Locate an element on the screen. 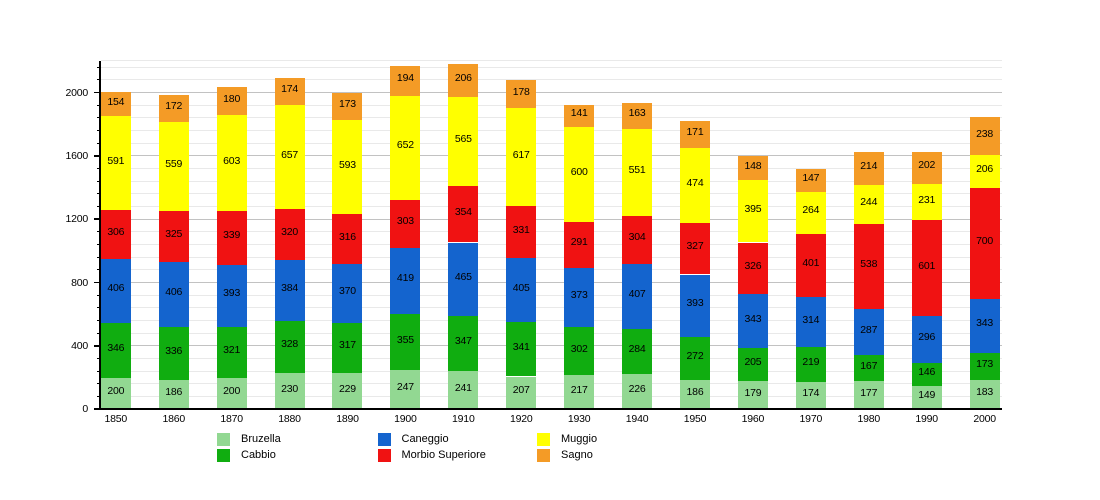 The height and width of the screenshot is (500, 1100). bar-segment-1880-sagno is located at coordinates (289, 91).